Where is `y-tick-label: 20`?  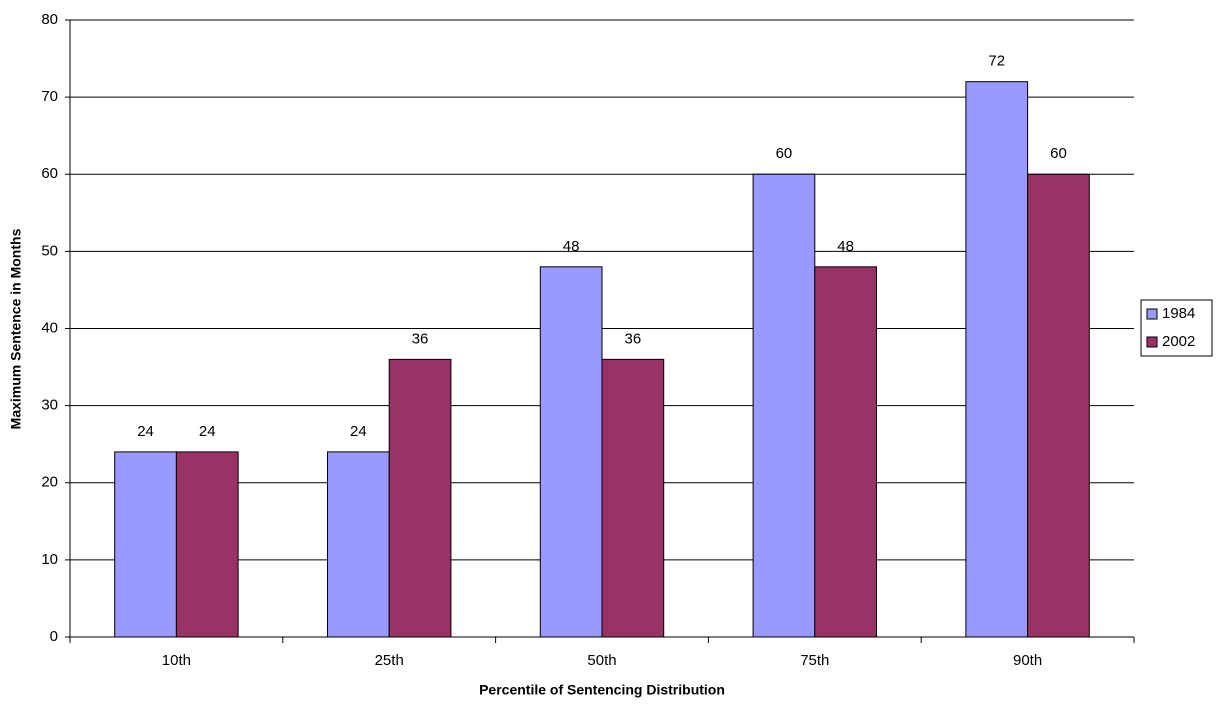 y-tick-label: 20 is located at coordinates (49, 482).